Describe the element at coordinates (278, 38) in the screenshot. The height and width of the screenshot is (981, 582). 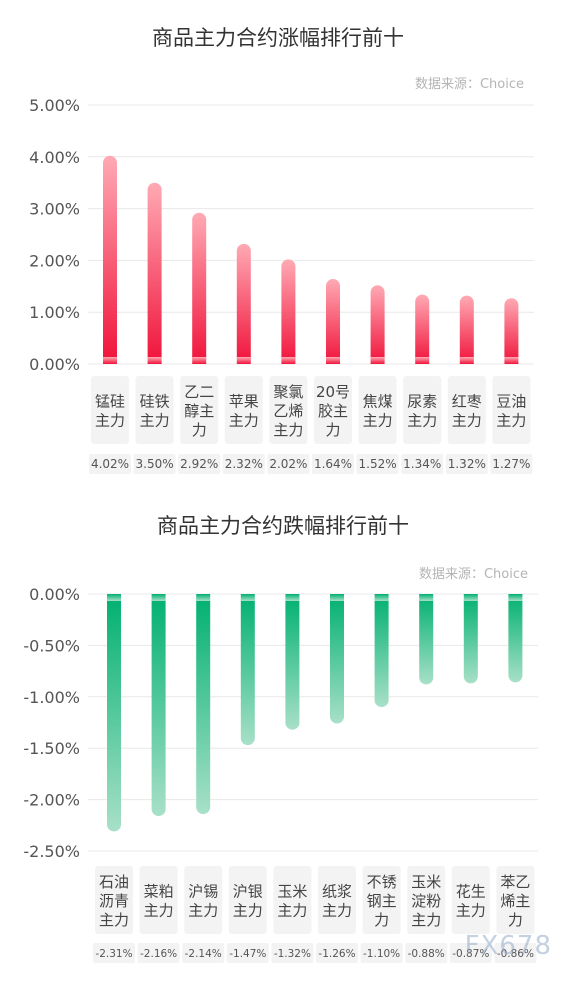
I see `gainers-chart-title: 商品主力合约涨幅排行前十` at that location.